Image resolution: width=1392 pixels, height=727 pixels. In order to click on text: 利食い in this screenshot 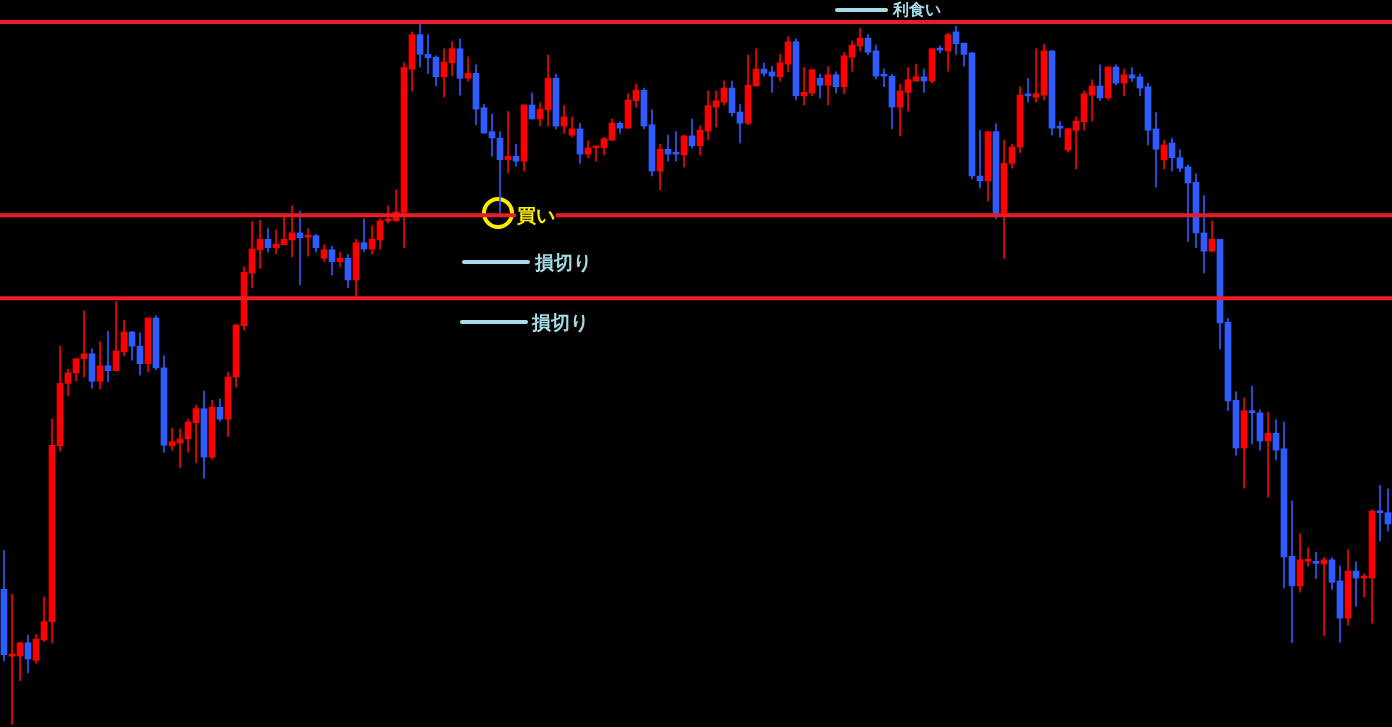, I will do `click(917, 10)`.